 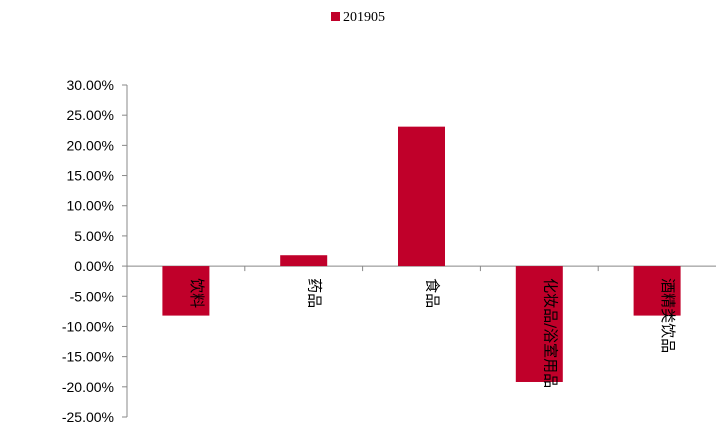 What do you see at coordinates (94, 236) in the screenshot?
I see `y-tick-label: 5.00%` at bounding box center [94, 236].